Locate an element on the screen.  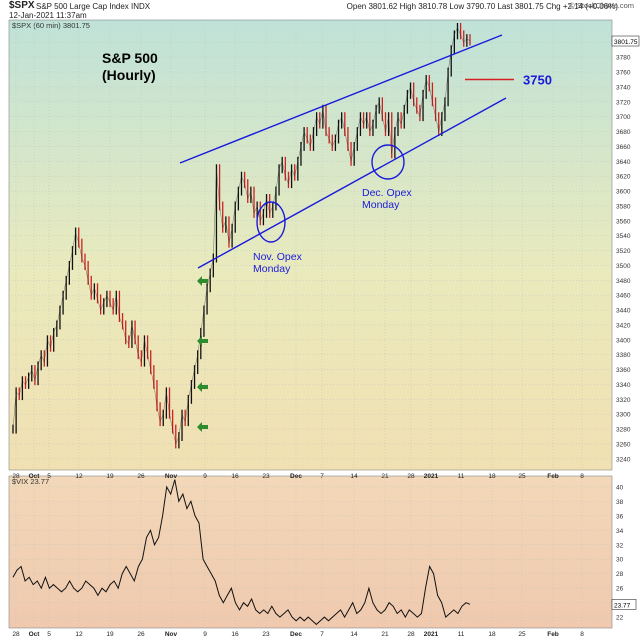
spx-last-label: 3801.75 is located at coordinates (626, 42).